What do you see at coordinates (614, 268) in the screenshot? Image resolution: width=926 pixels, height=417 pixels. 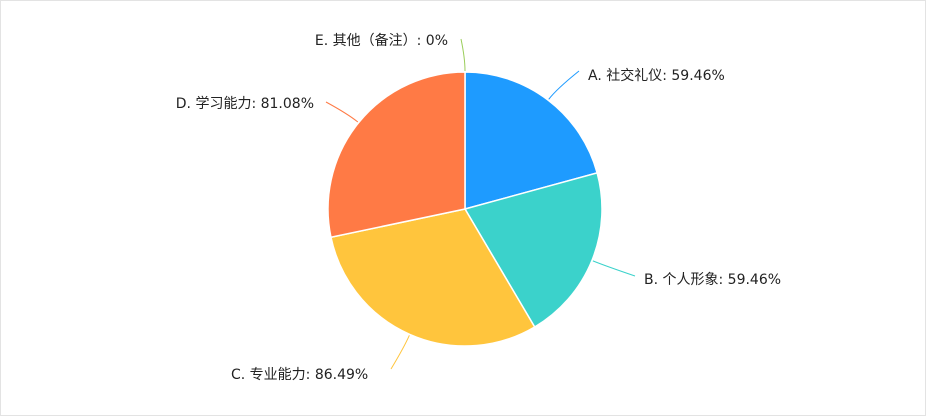 I see `leader-b` at bounding box center [614, 268].